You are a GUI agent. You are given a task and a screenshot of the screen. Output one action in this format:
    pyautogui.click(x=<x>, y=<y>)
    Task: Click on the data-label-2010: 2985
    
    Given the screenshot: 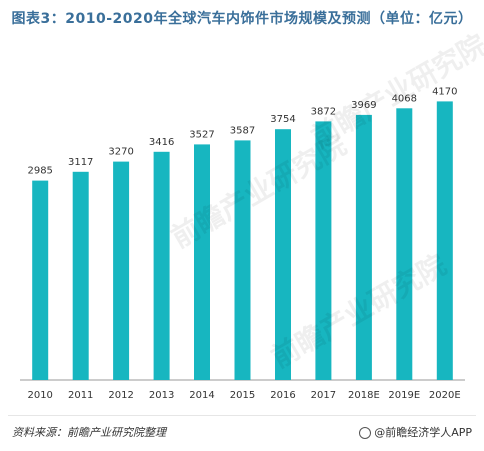 What is the action you would take?
    pyautogui.click(x=39, y=171)
    